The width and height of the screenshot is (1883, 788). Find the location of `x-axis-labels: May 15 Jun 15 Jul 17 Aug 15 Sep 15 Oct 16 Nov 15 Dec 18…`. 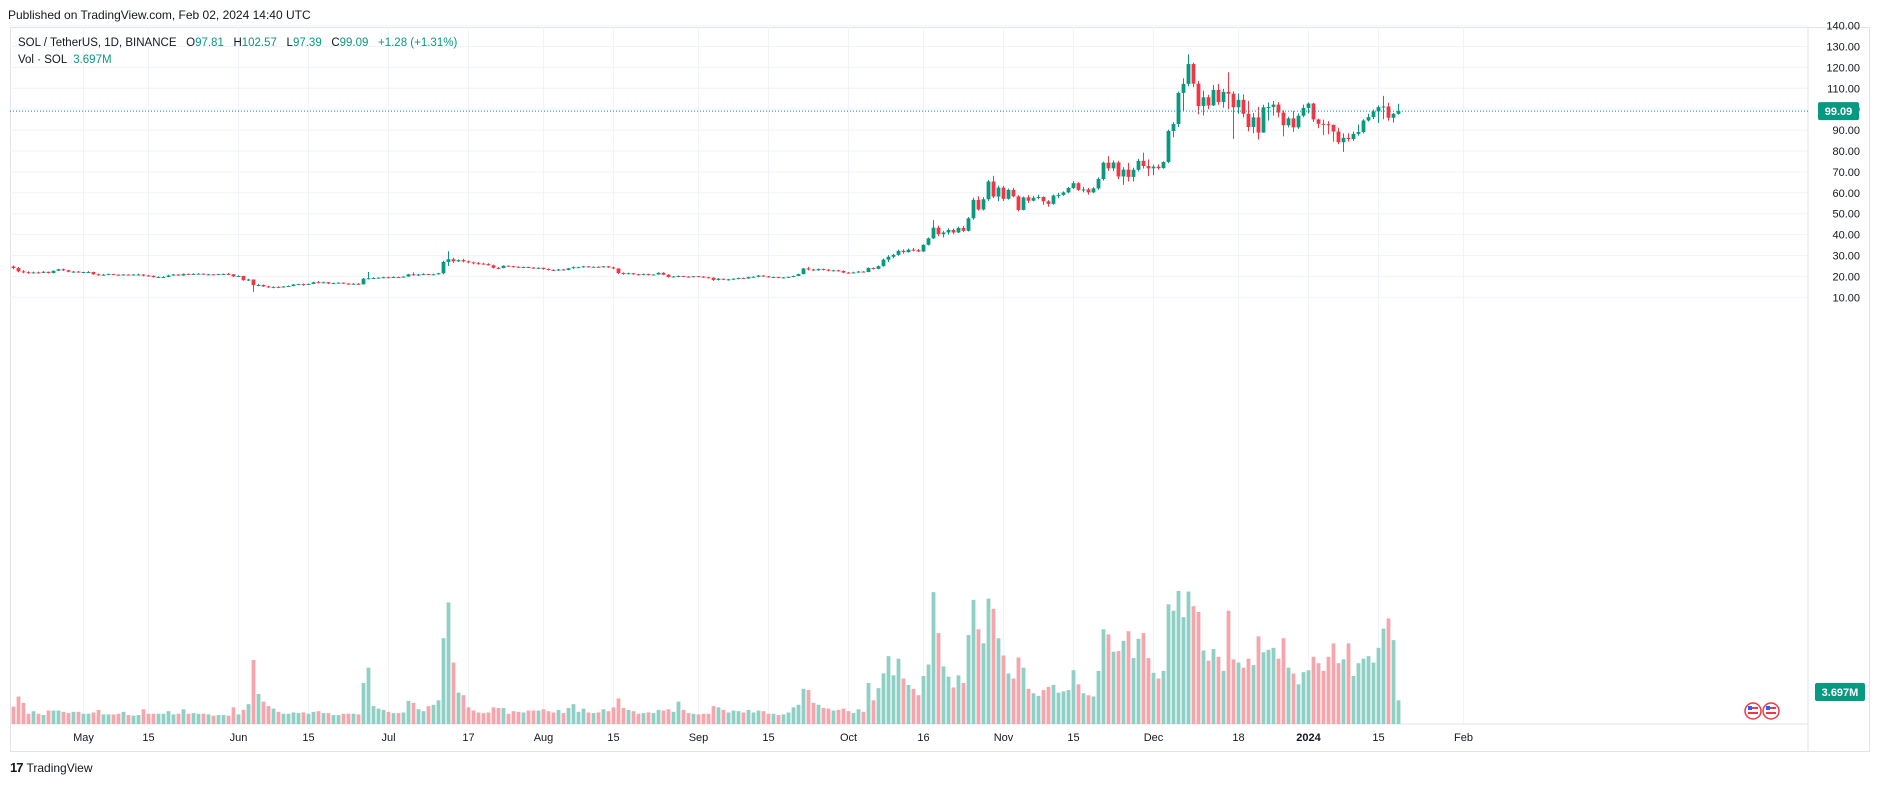

x-axis-labels: May 15 Jun 15 Jul 17 Aug 15 Sep 15 Oct 16 Nov 15 Dec 18… is located at coordinates (773, 738).